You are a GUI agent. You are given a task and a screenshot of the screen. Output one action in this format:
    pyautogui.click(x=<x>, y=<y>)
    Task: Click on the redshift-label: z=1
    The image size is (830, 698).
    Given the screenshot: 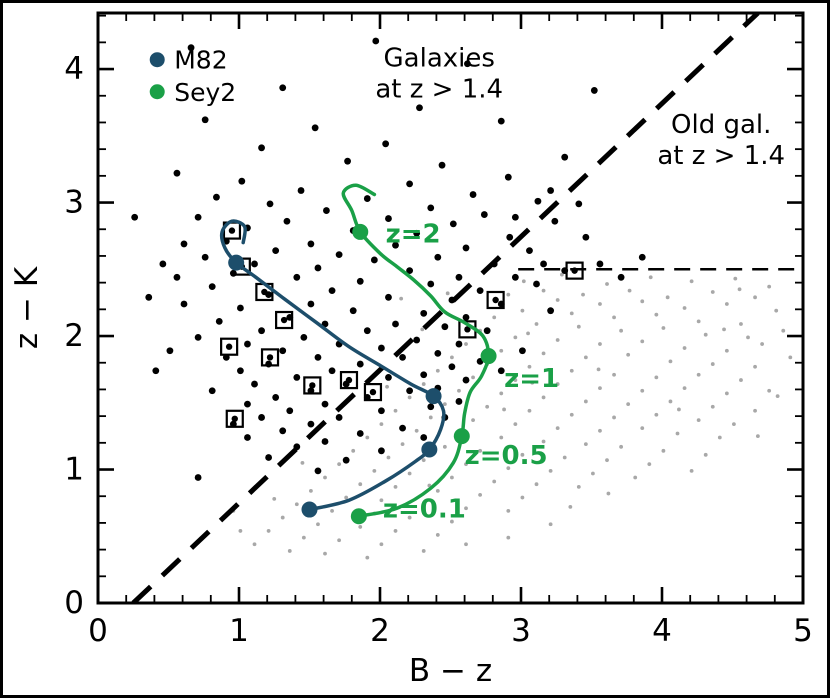 What is the action you would take?
    pyautogui.click(x=531, y=379)
    